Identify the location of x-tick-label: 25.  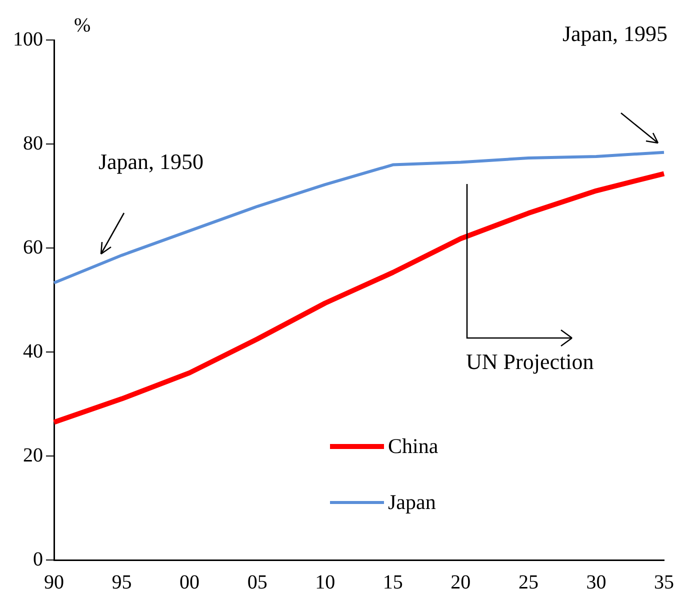
(528, 582).